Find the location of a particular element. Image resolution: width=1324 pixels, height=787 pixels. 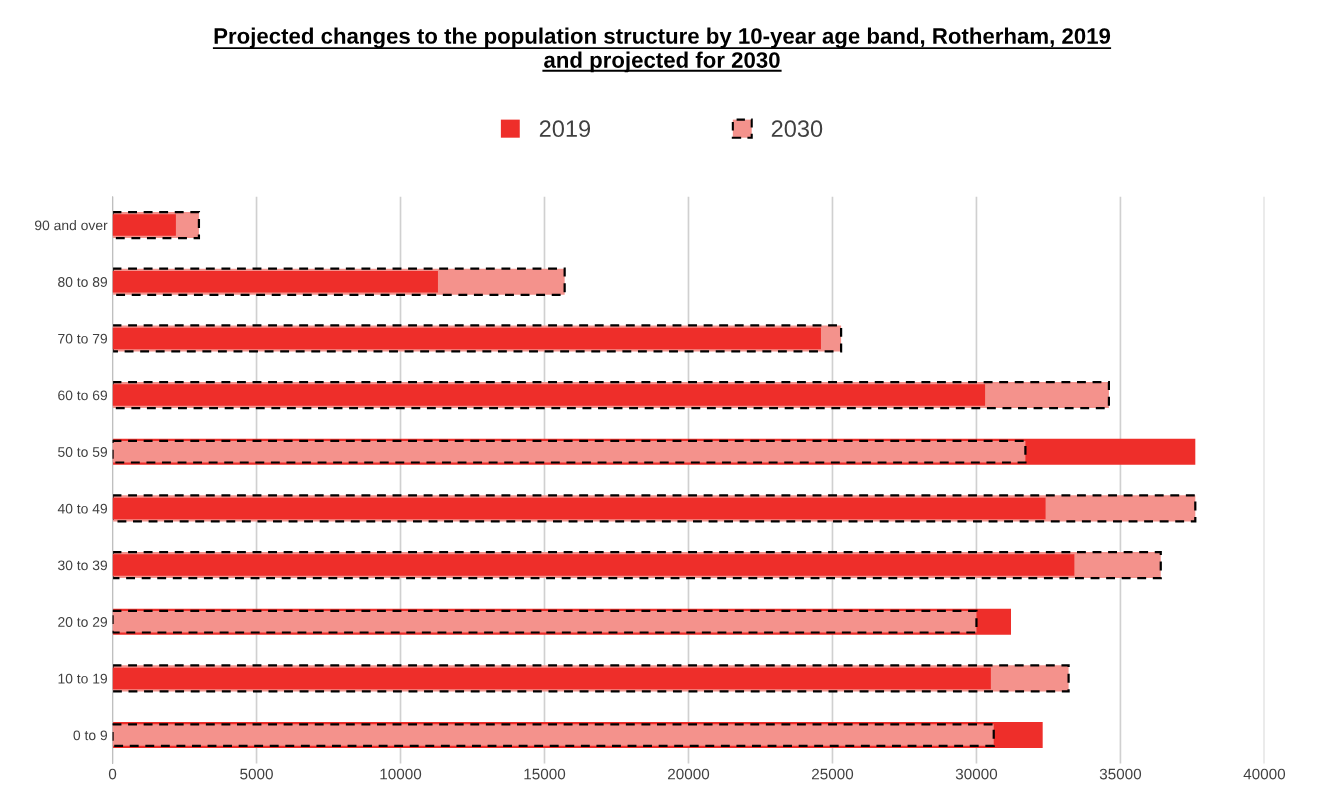

y-tick-label: 80 to 89 is located at coordinates (83, 282).